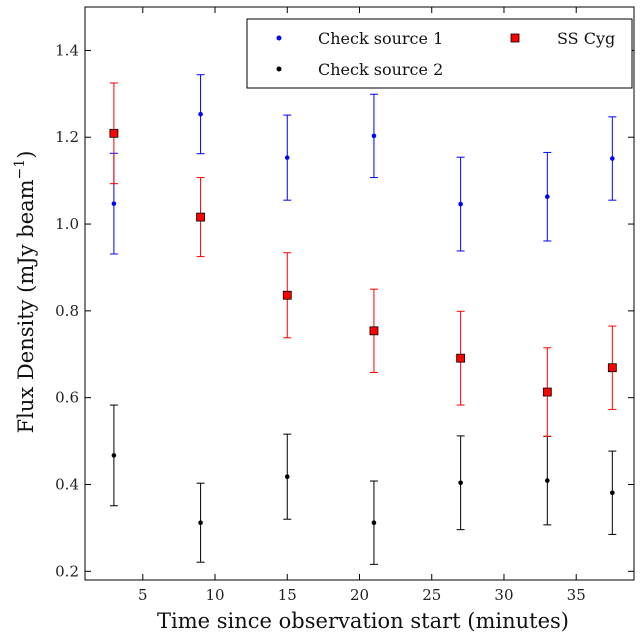  Describe the element at coordinates (67, 224) in the screenshot. I see `y-tick-label: 1.0` at that location.